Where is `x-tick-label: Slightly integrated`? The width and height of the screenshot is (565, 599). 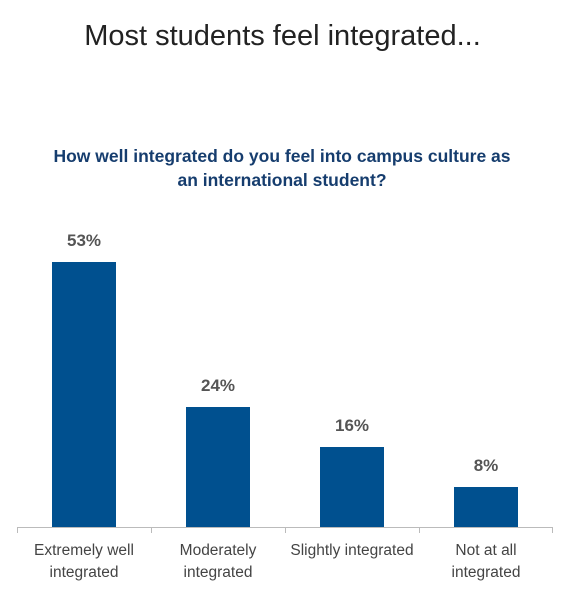 x-tick-label: Slightly integrated is located at coordinates (352, 550).